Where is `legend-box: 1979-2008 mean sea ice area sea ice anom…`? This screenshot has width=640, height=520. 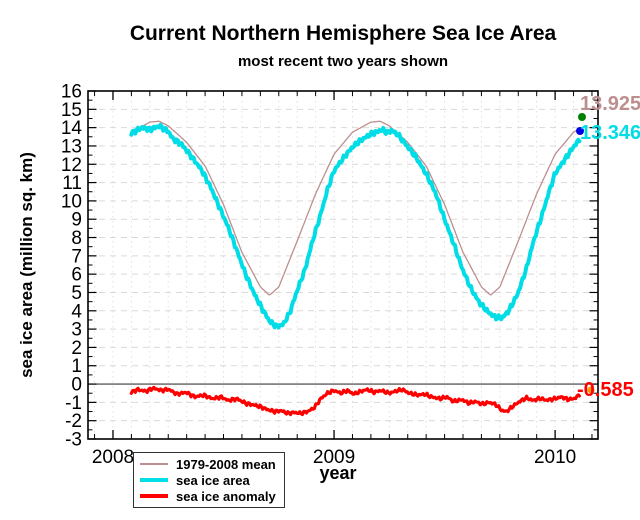
legend-box: 1979-2008 mean sea ice area sea ice anom… is located at coordinates (209, 480).